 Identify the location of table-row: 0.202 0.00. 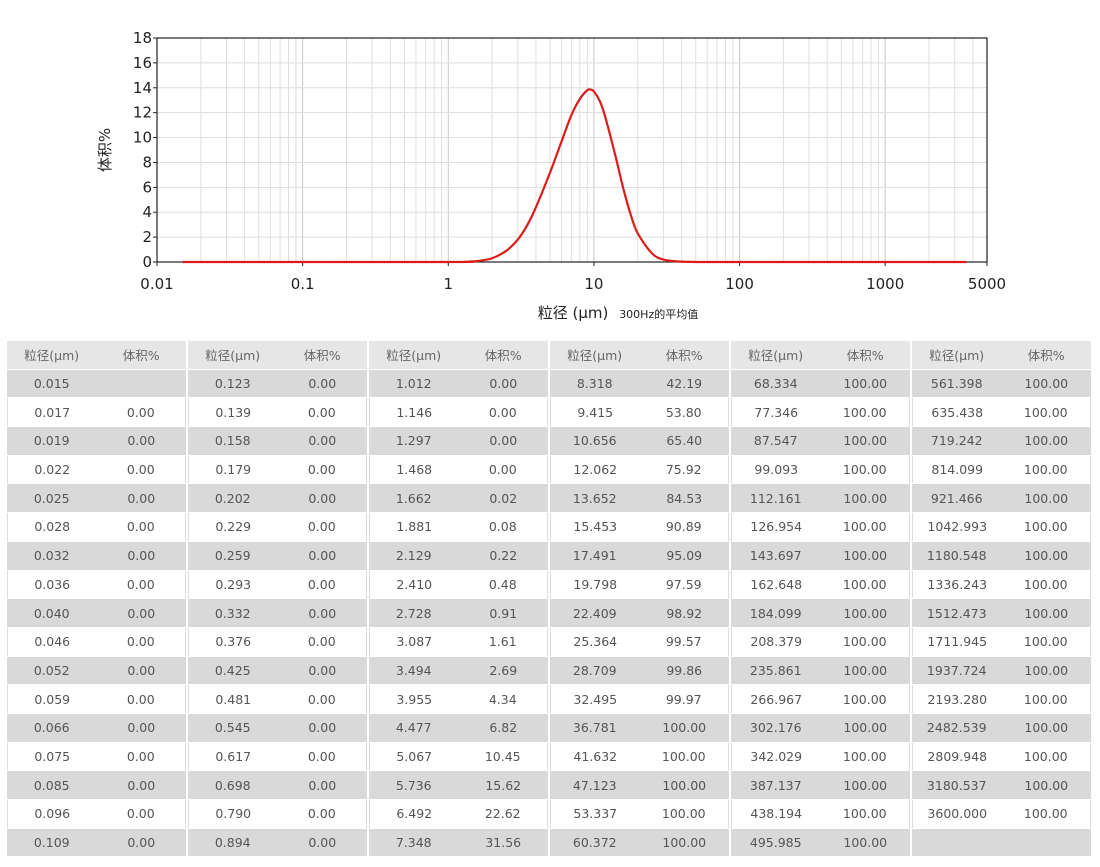
(277, 498).